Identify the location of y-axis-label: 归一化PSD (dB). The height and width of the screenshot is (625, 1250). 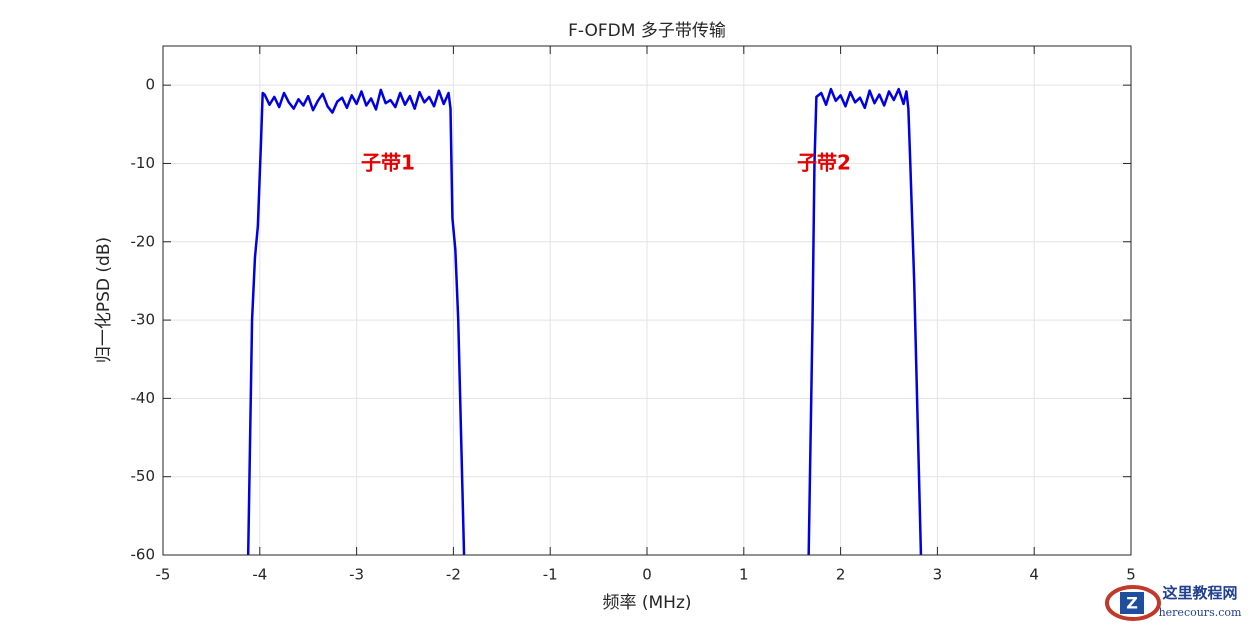
(104, 300).